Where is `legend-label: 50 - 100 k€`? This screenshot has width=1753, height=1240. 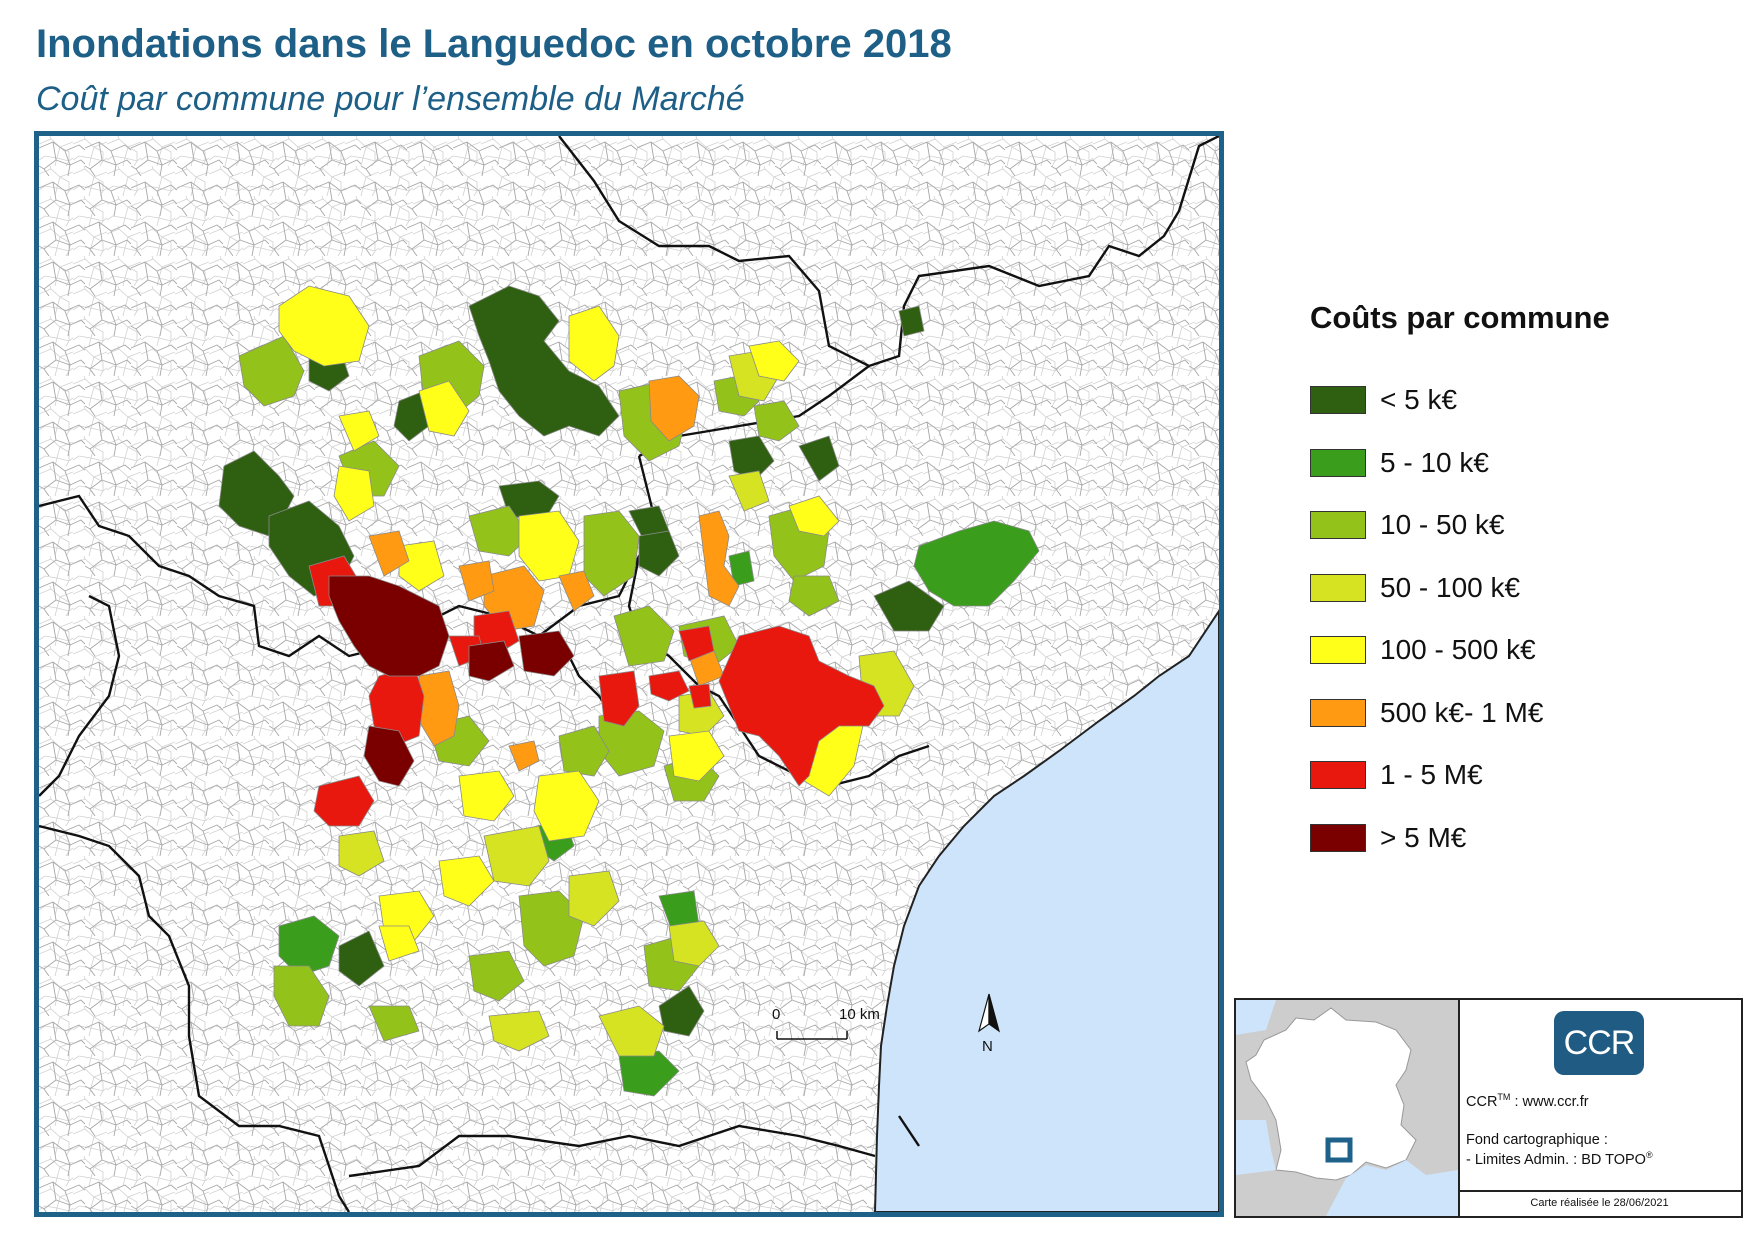
legend-label: 50 - 100 k€ is located at coordinates (1450, 587).